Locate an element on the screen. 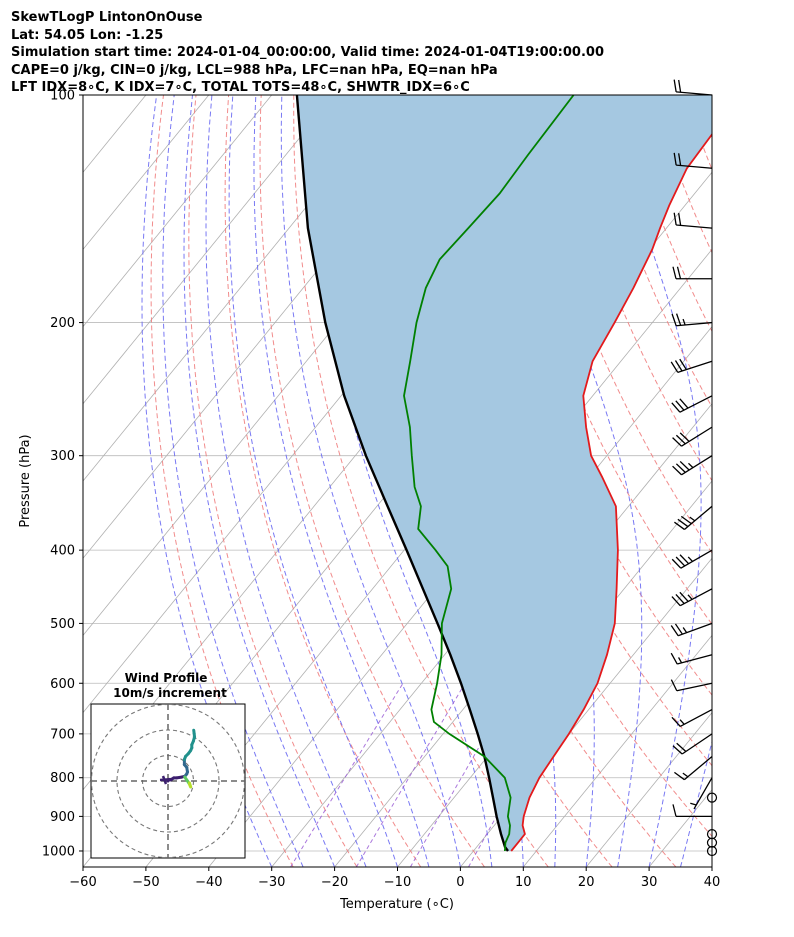 Image resolution: width=794 pixels, height=937 pixels. mixing-ratio-line is located at coordinates (347, 775).